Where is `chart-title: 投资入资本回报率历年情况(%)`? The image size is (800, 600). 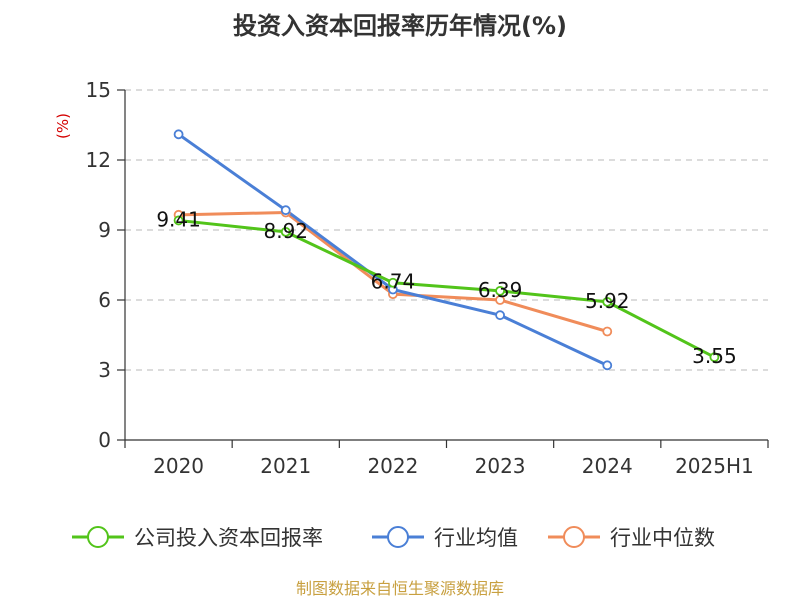 chart-title: 投资入资本回报率历年情况(%) is located at coordinates (400, 26).